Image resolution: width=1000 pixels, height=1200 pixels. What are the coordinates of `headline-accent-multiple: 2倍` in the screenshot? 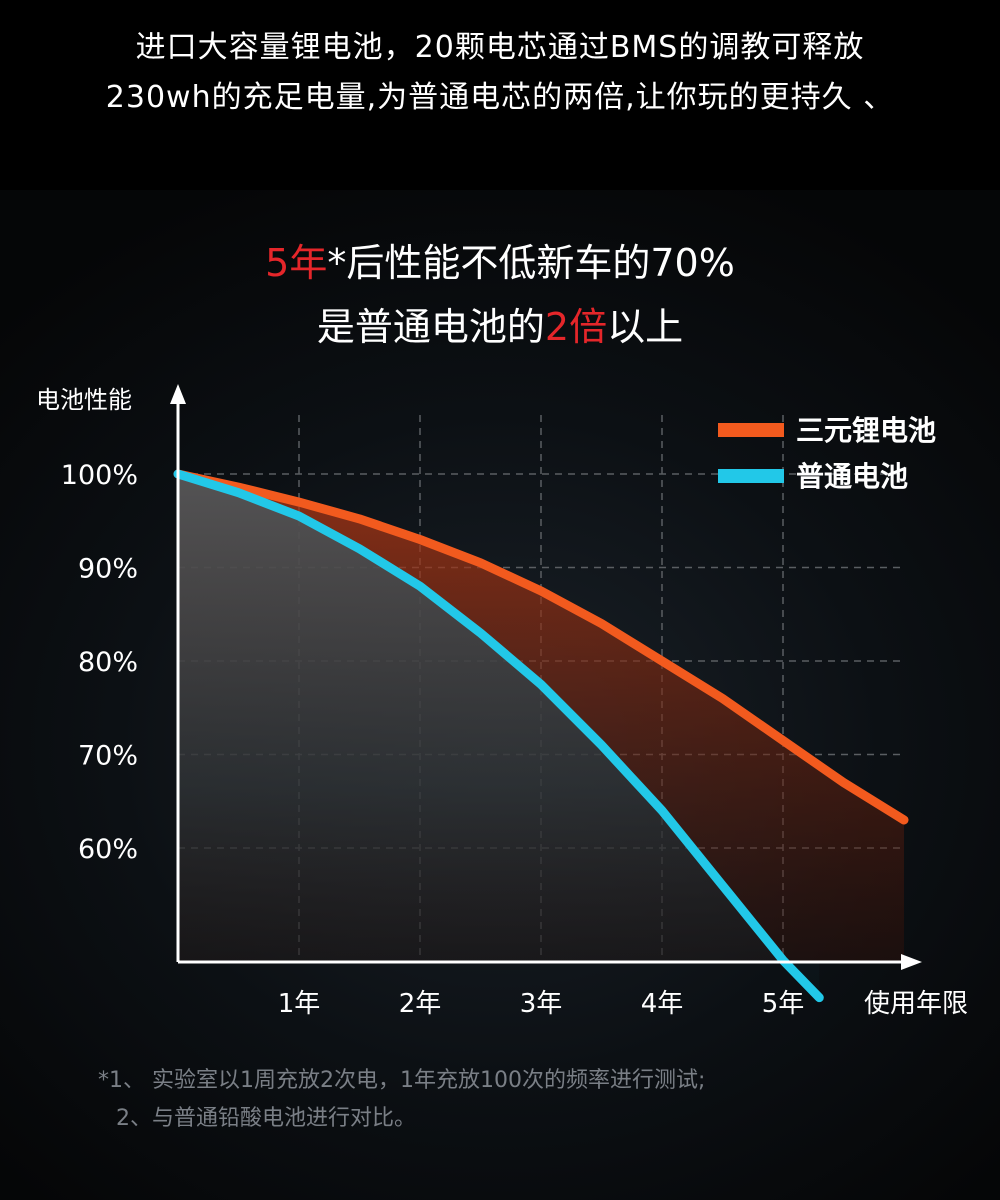 It's located at (576, 327).